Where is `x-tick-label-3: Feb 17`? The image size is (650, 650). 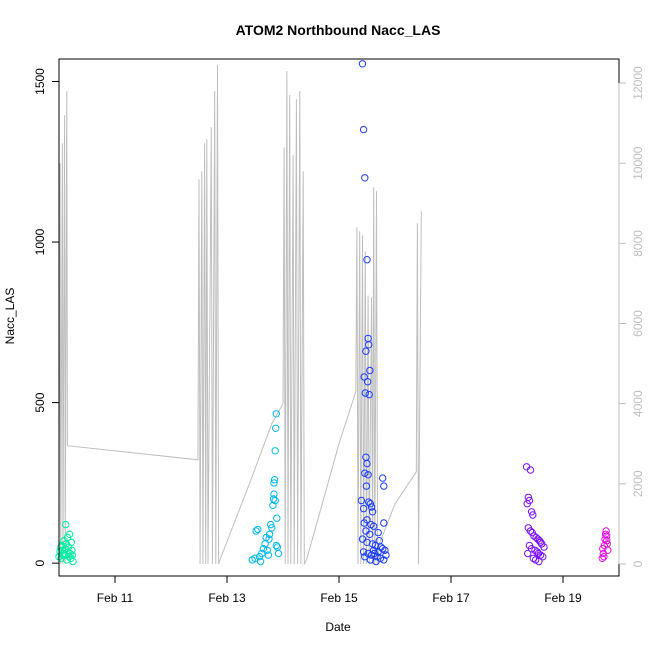
x-tick-label-3: Feb 17 is located at coordinates (451, 598).